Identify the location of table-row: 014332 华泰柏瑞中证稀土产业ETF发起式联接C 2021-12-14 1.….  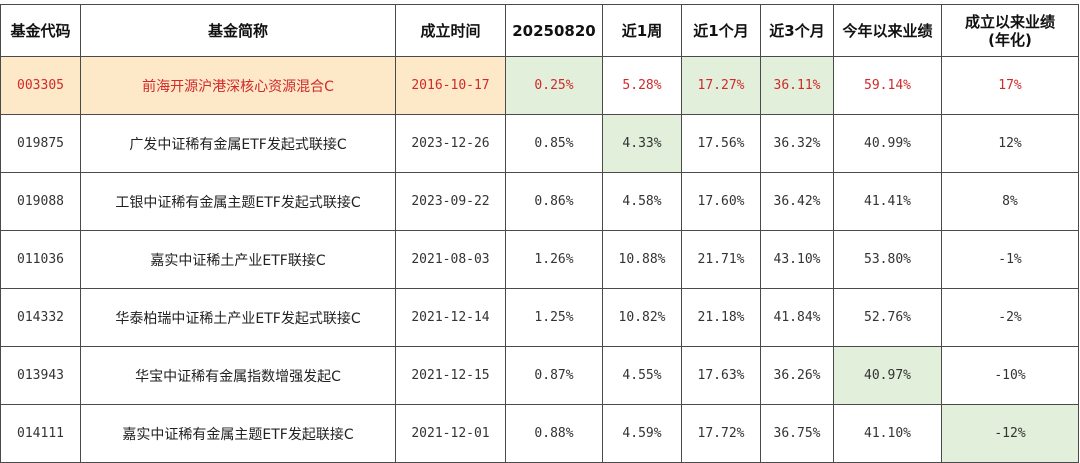
(539, 317).